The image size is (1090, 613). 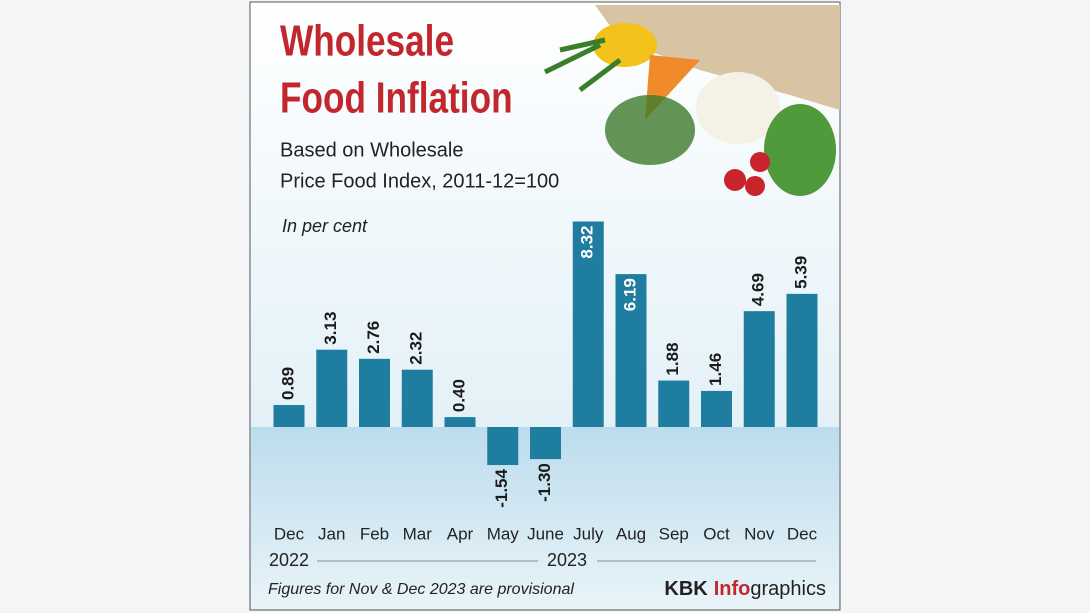 I want to click on title-line: Wholesale, so click(x=367, y=41).